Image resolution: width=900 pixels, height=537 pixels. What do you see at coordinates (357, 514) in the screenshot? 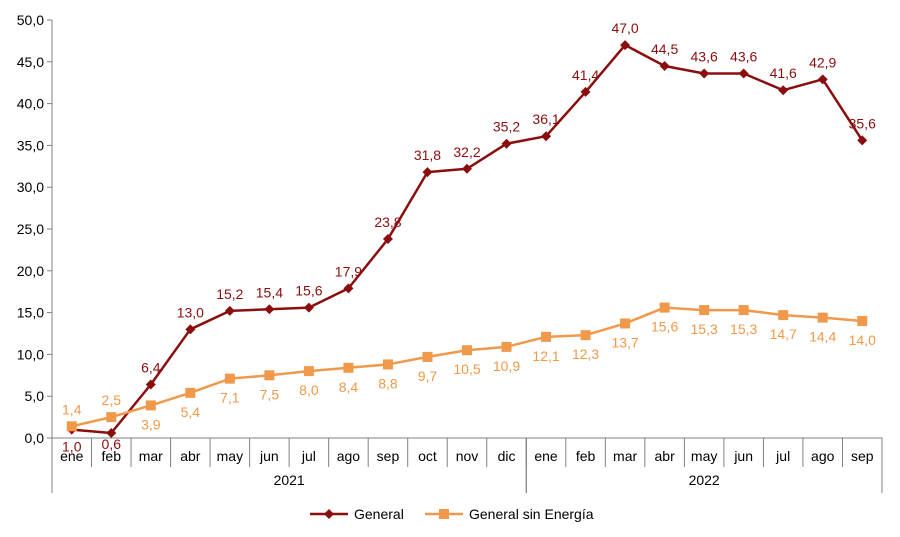
I see `legend-item-general: General` at bounding box center [357, 514].